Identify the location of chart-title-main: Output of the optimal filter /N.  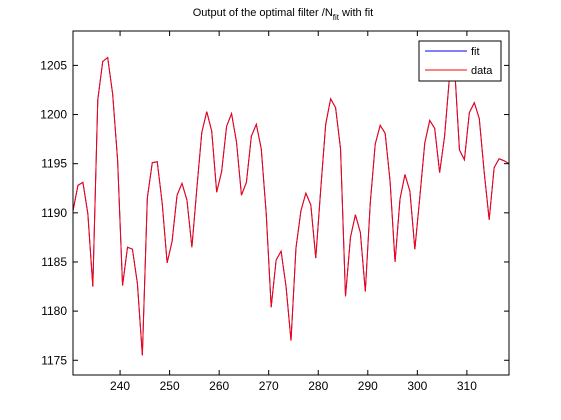
(263, 13).